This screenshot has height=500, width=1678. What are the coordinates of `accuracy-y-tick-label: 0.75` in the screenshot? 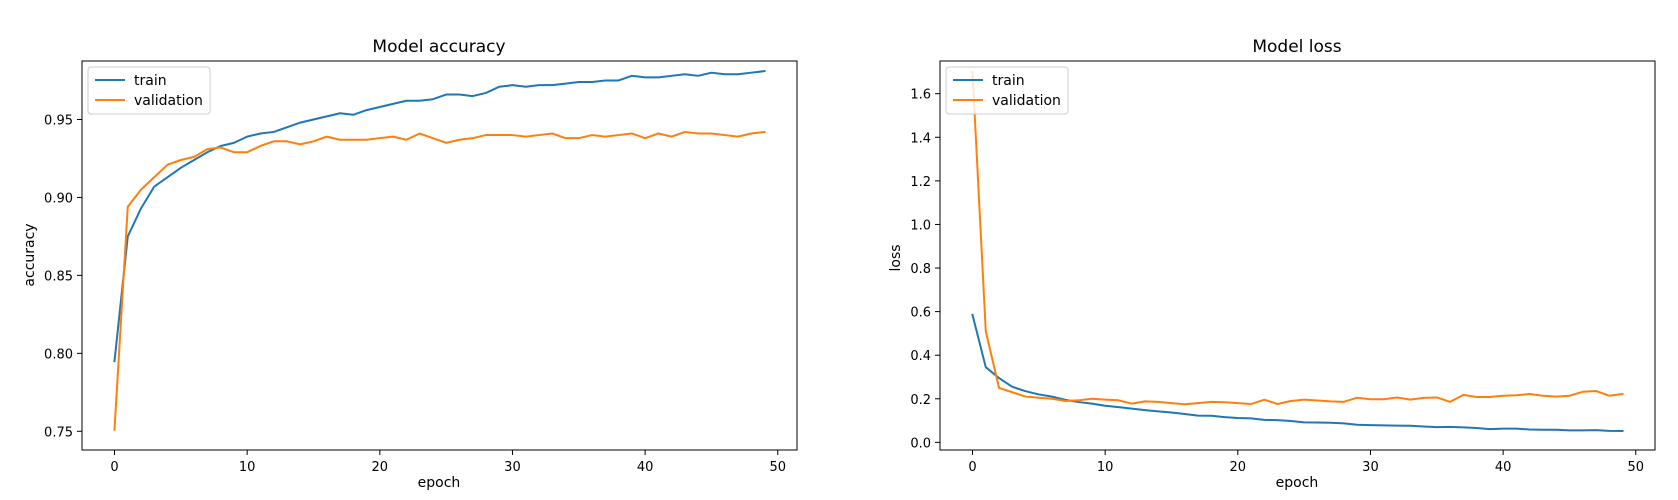 It's located at (58, 432).